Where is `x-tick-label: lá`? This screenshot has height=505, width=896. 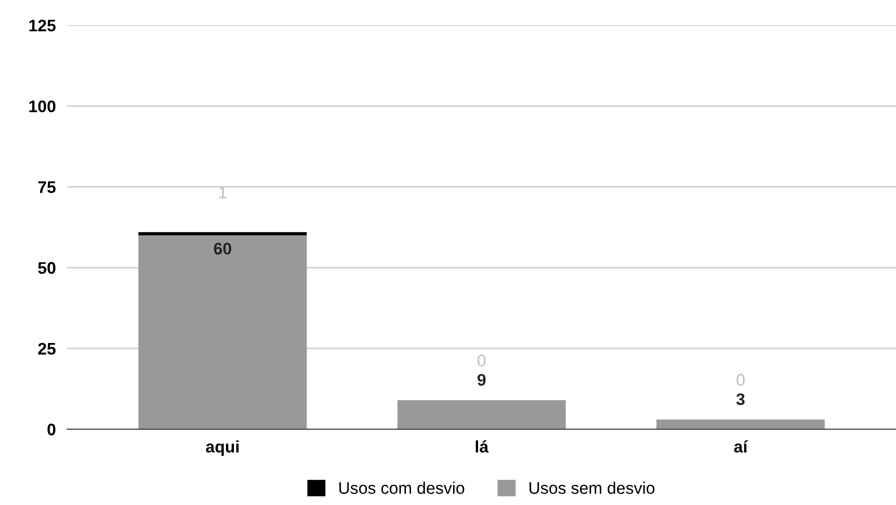 x-tick-label: lá is located at coordinates (482, 446).